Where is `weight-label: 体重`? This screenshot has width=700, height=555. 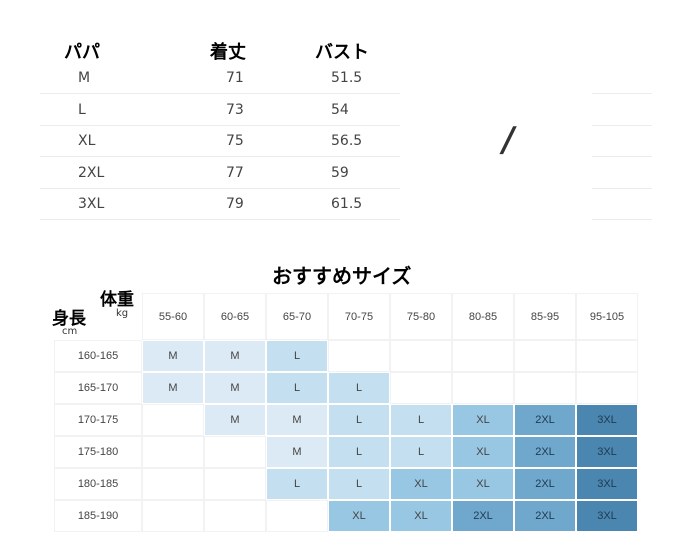
weight-label: 体重 is located at coordinates (117, 300).